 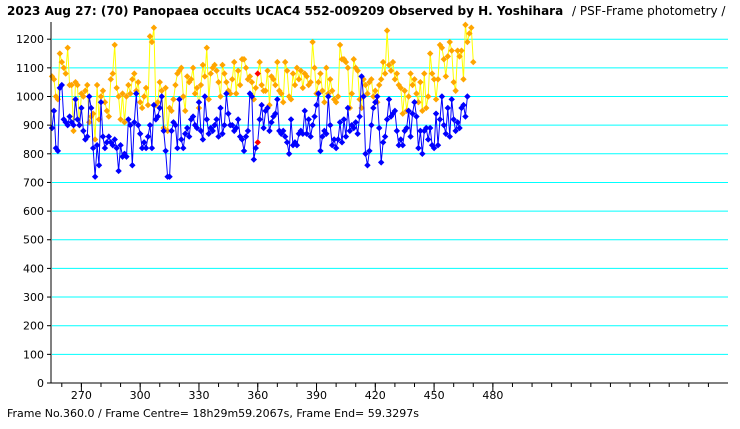 What do you see at coordinates (30, 39) in the screenshot?
I see `y-tick-label-1200: 1200` at bounding box center [30, 39].